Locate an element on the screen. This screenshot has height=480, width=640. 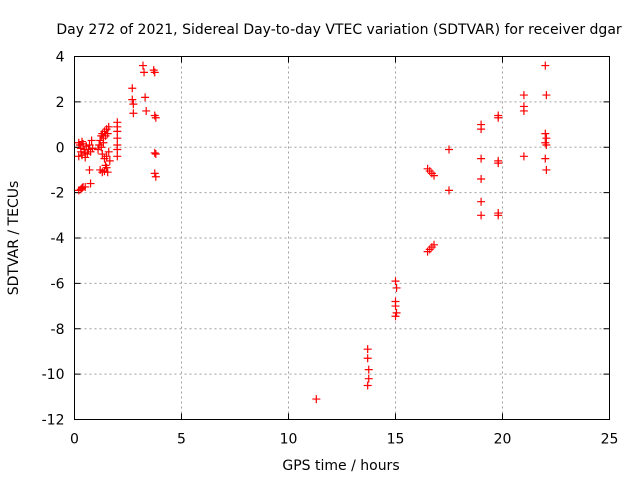
y-tick-label: -2 is located at coordinates (58, 194).